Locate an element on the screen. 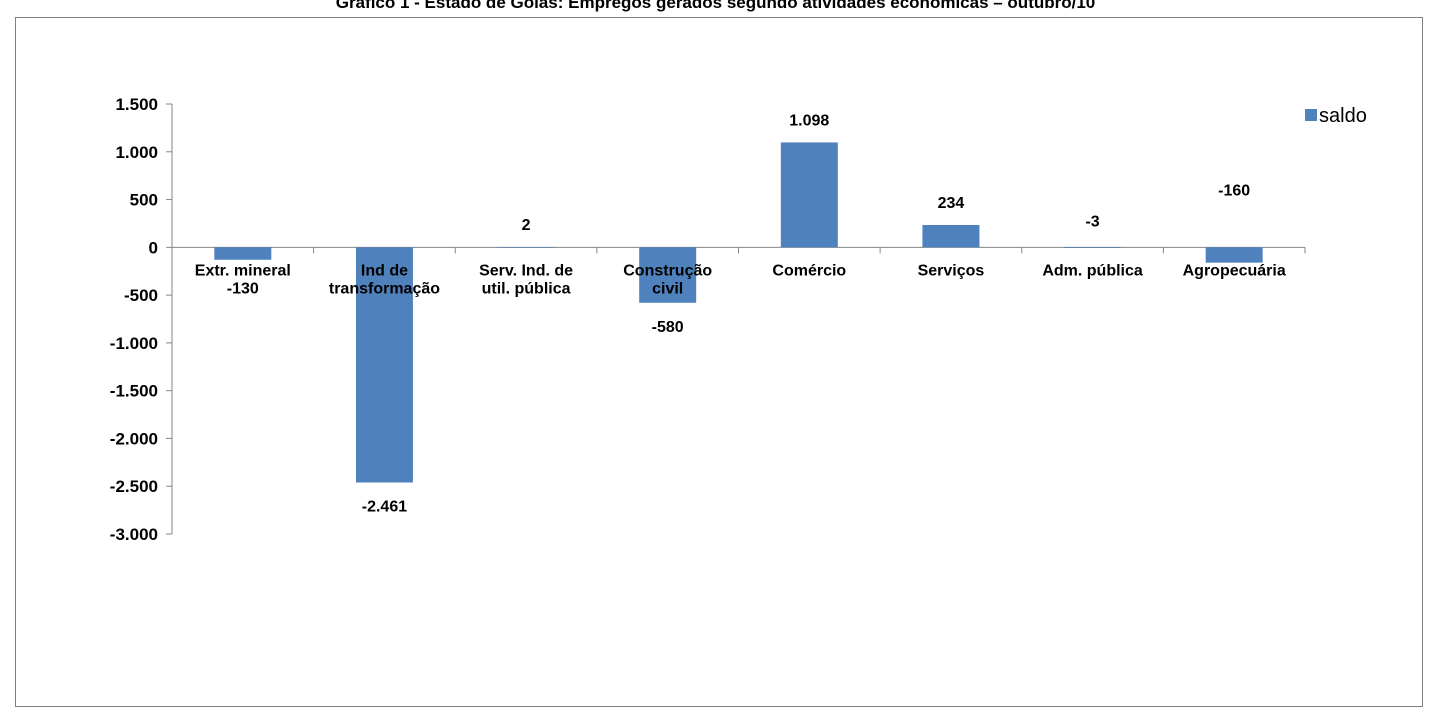 The width and height of the screenshot is (1431, 707). category-label: Construção civil is located at coordinates (667, 279).